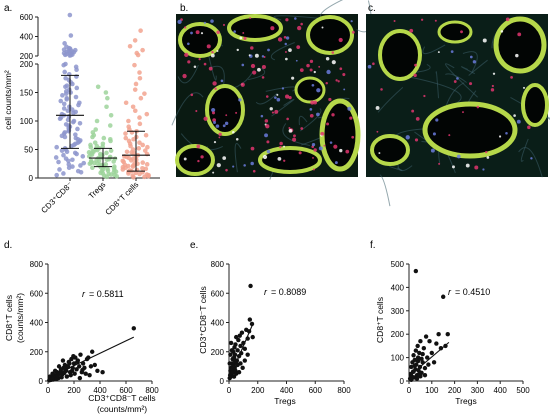  What do you see at coordinates (455, 390) in the screenshot?
I see `chart-f-xtick-label: 200` at bounding box center [455, 390].